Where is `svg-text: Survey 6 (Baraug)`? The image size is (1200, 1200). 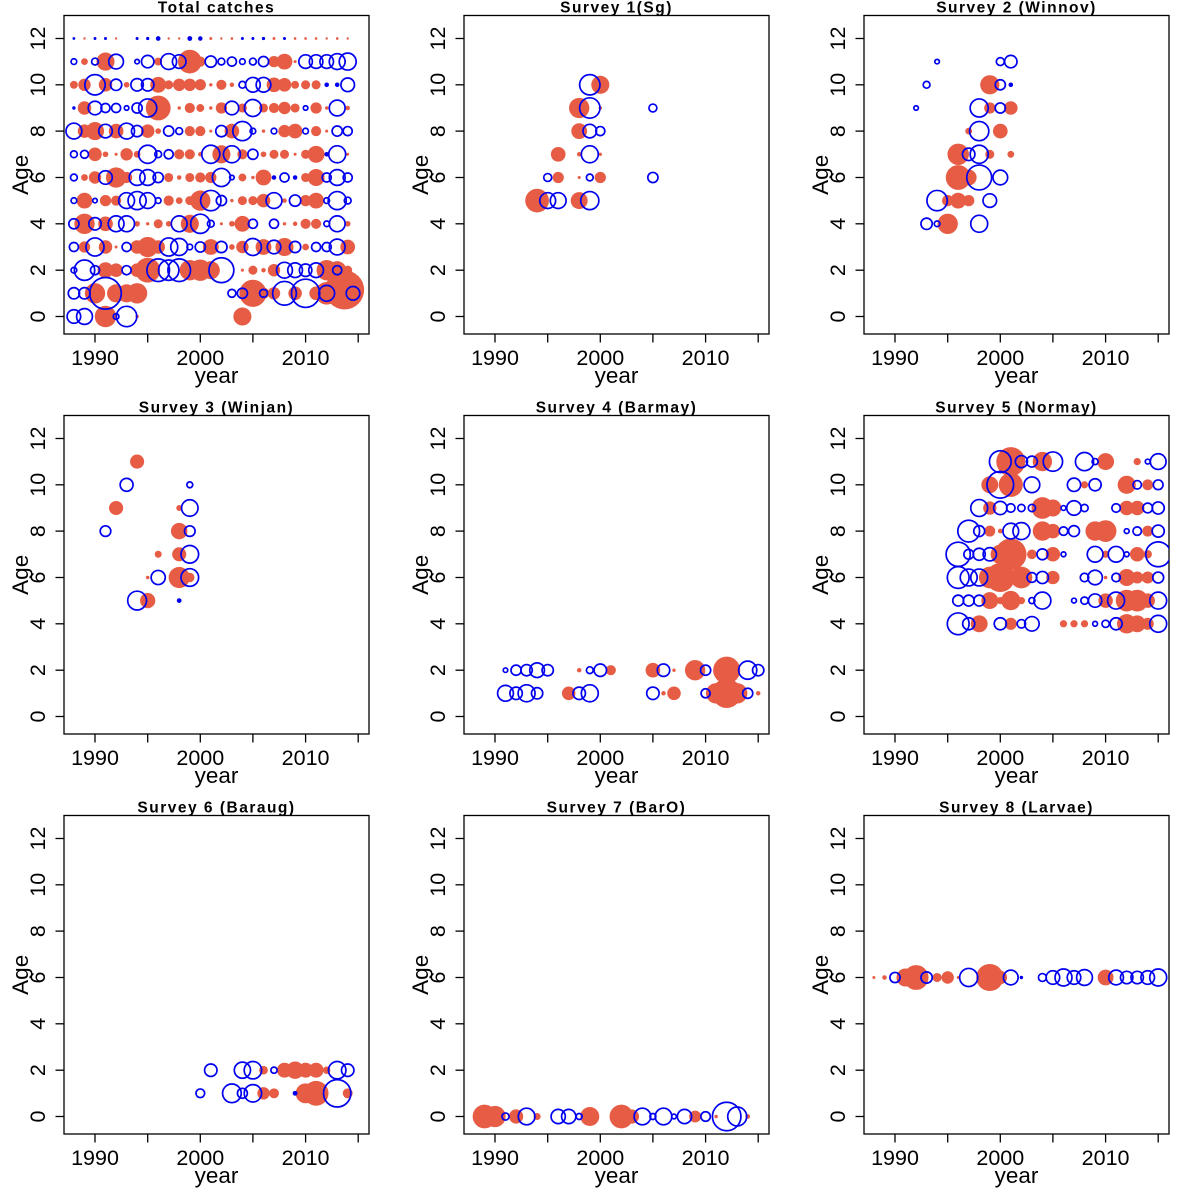
svg-text: Survey 6 (Baraug) is located at coordinates (216, 808).